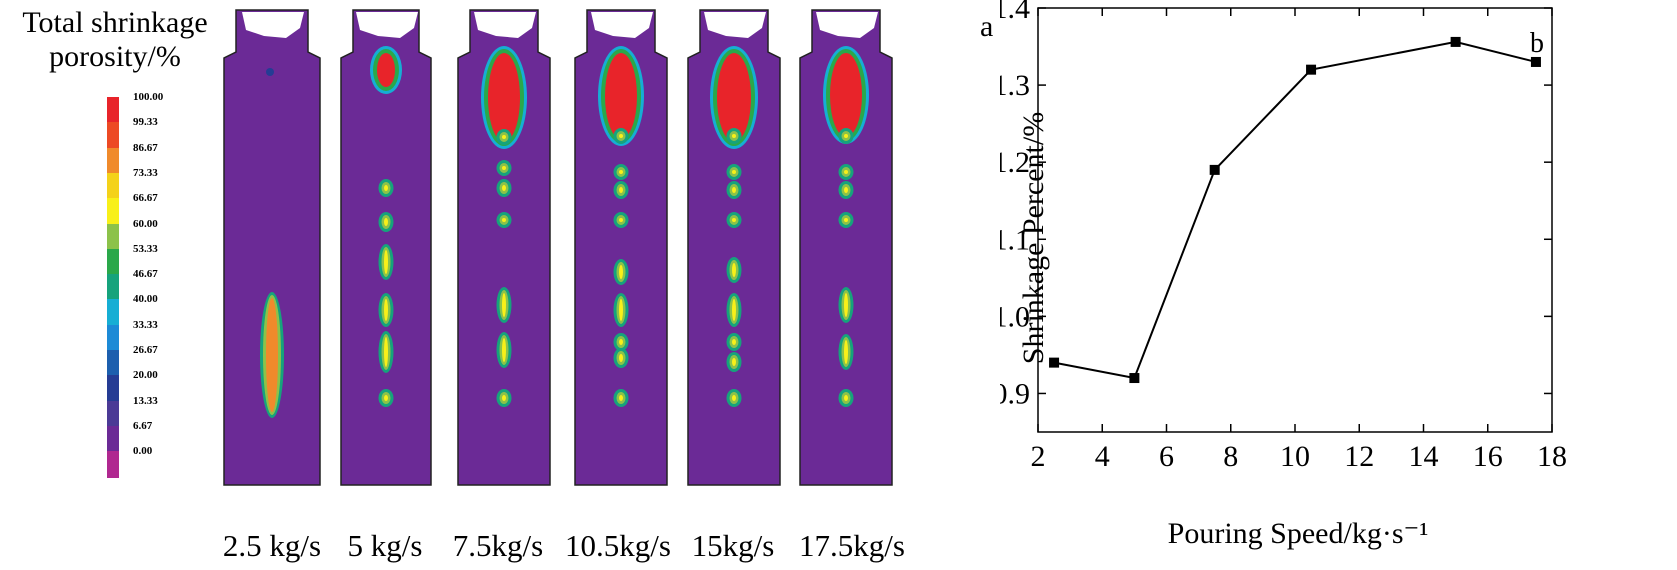 The height and width of the screenshot is (570, 1677). I want to click on colorbar-label: 6.67, so click(143, 425).